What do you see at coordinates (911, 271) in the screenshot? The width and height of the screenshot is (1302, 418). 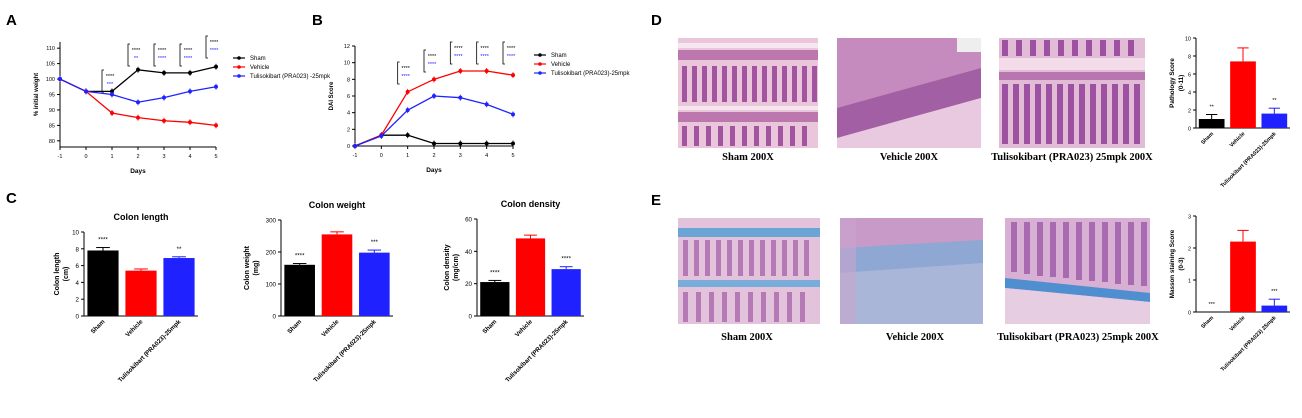 I see `masson-micrograph-vehicle` at bounding box center [911, 271].